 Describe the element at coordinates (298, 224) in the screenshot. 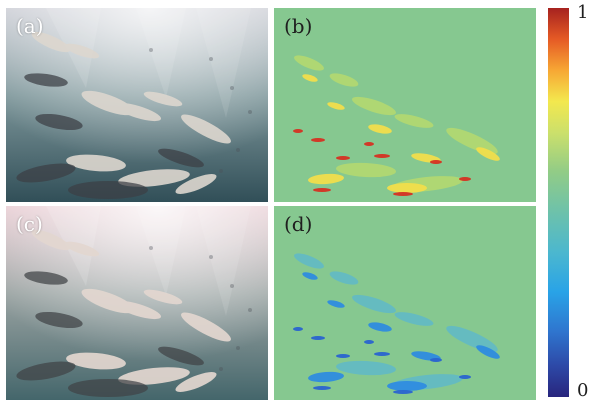

I see `panel-label-d: (d)` at that location.